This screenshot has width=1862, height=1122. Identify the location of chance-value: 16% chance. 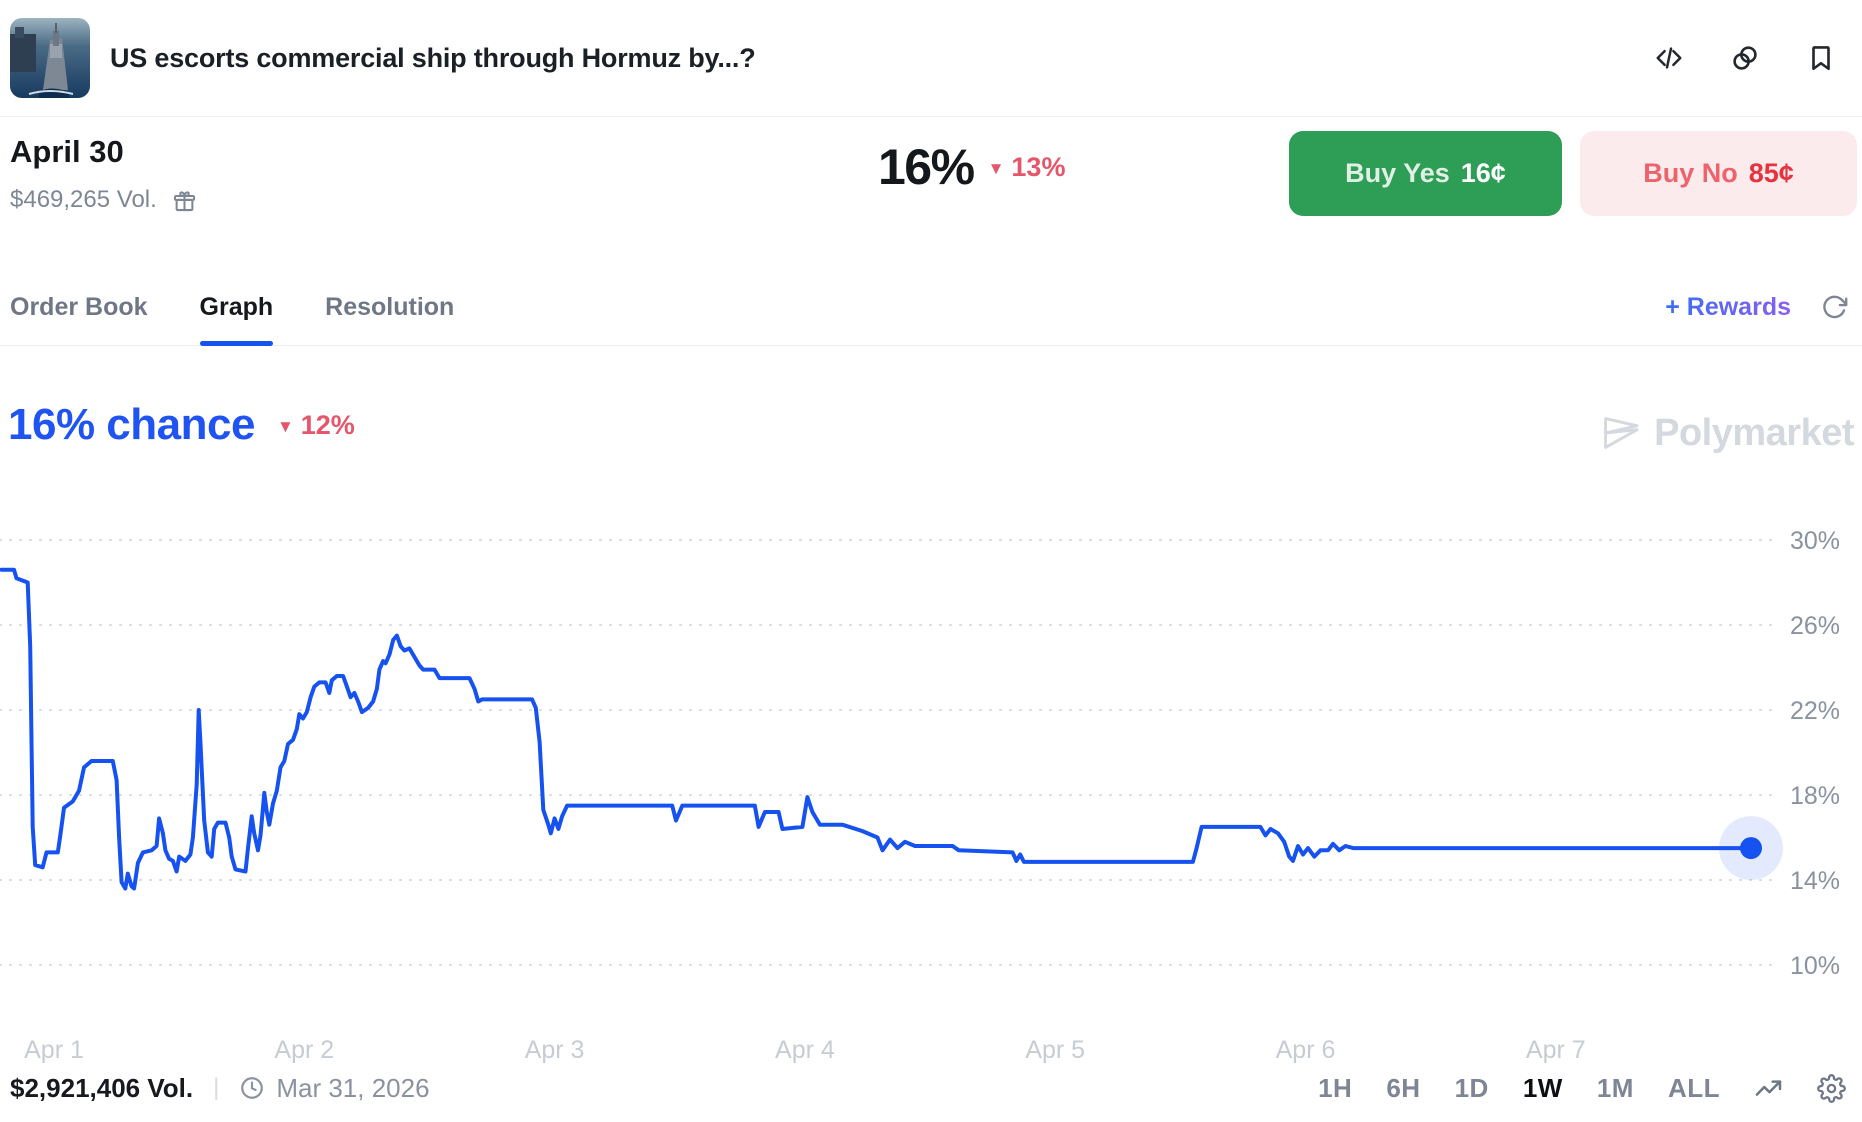
(131, 424).